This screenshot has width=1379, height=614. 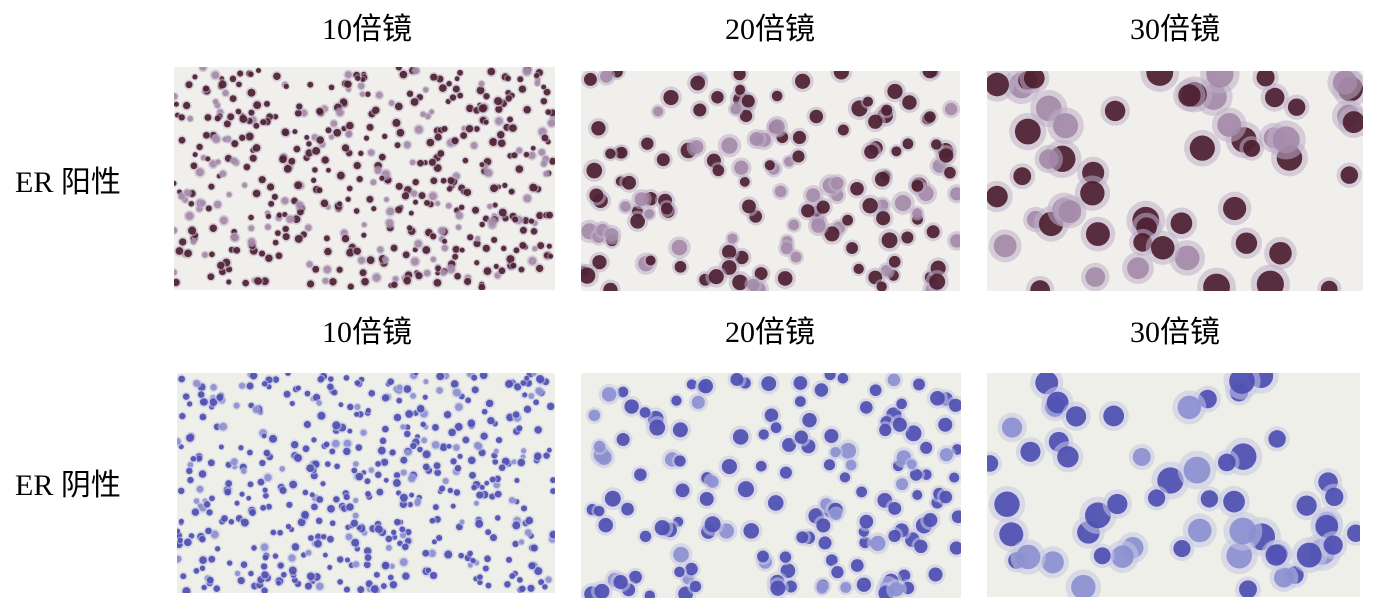 I want to click on row-label-er-positive: ER 阳性, so click(x=68, y=182).